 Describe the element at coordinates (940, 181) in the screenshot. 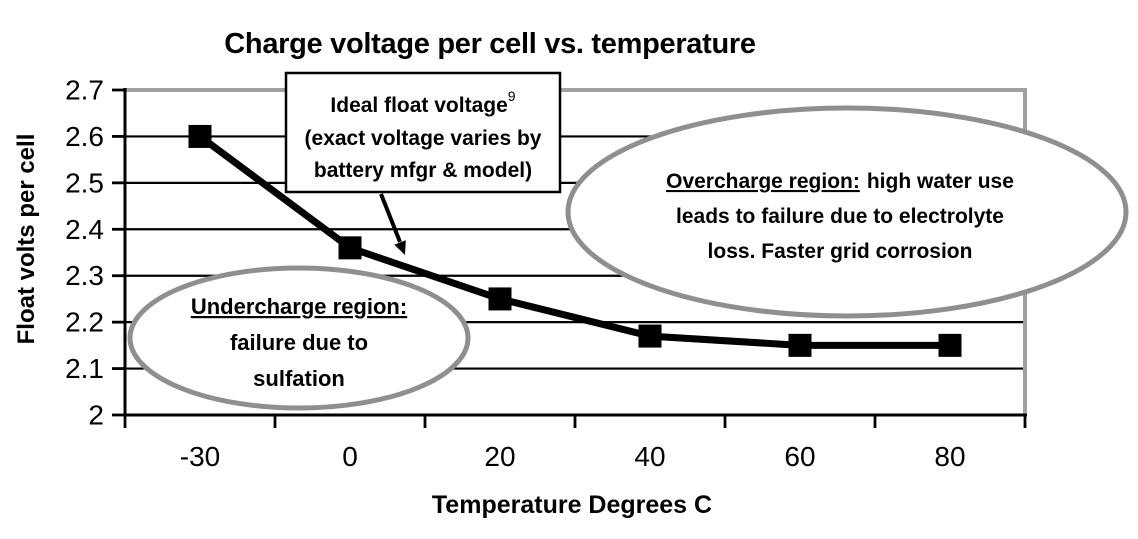

I see `overcharge-line1-rest: high water use` at that location.